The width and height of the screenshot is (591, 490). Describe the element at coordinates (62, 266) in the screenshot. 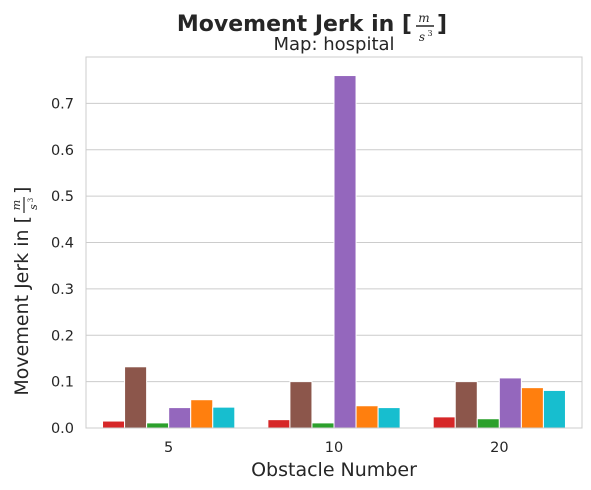

I see `y-tick-labels: 0.0 0.1 0.2 0.3 0.4 0.5 0.6 0.7` at that location.